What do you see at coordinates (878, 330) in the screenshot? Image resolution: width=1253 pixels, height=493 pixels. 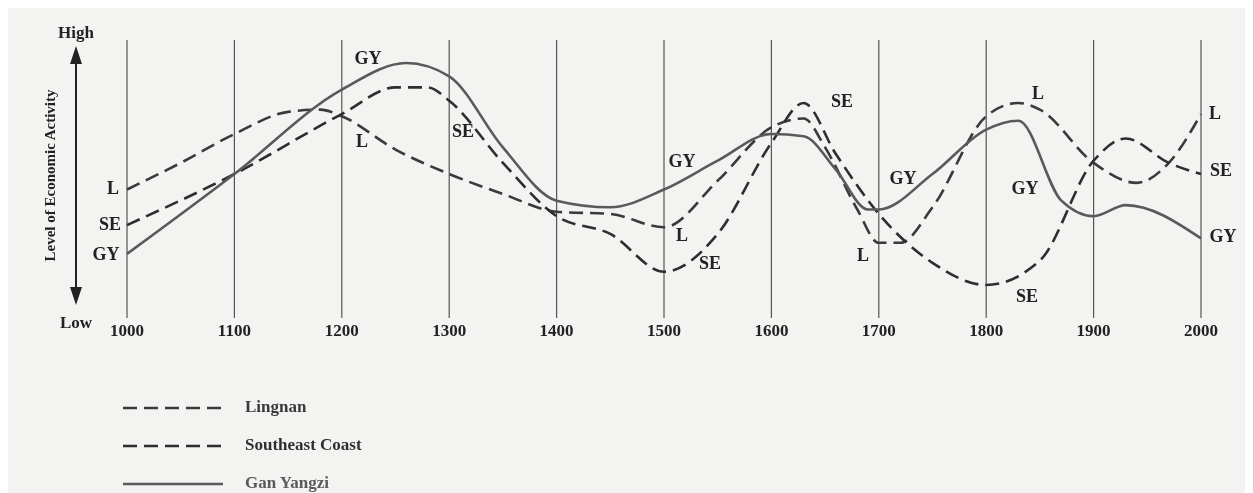 I see `x-tick-label: 1700` at bounding box center [878, 330].